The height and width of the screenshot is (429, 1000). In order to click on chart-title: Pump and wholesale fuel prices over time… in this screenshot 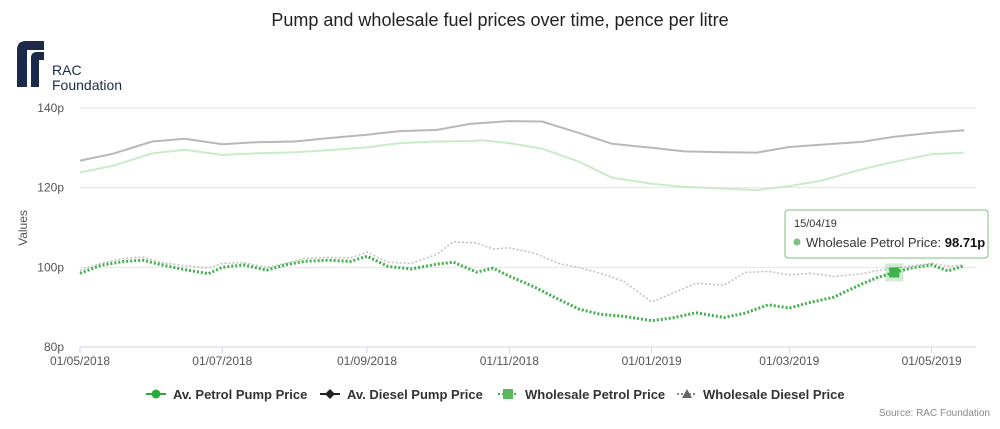, I will do `click(499, 20)`.